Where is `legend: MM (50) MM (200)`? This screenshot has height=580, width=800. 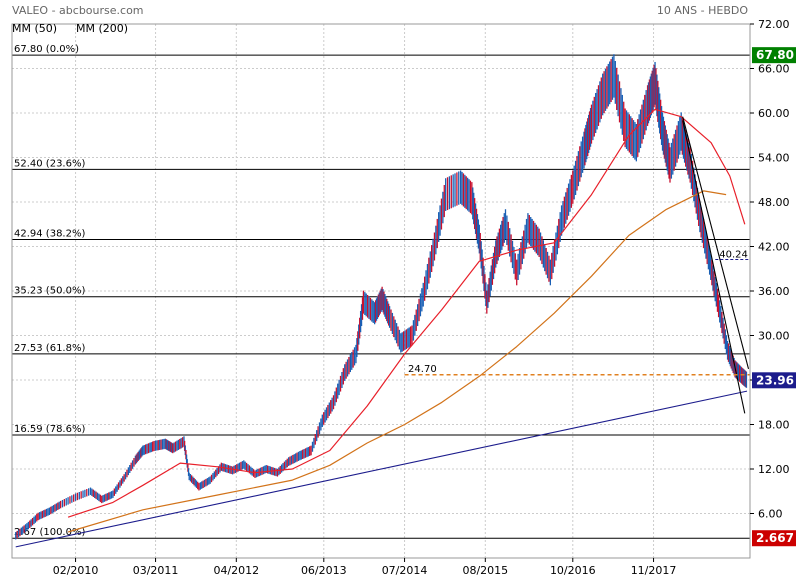
legend: MM (50) MM (200) is located at coordinates (70, 28).